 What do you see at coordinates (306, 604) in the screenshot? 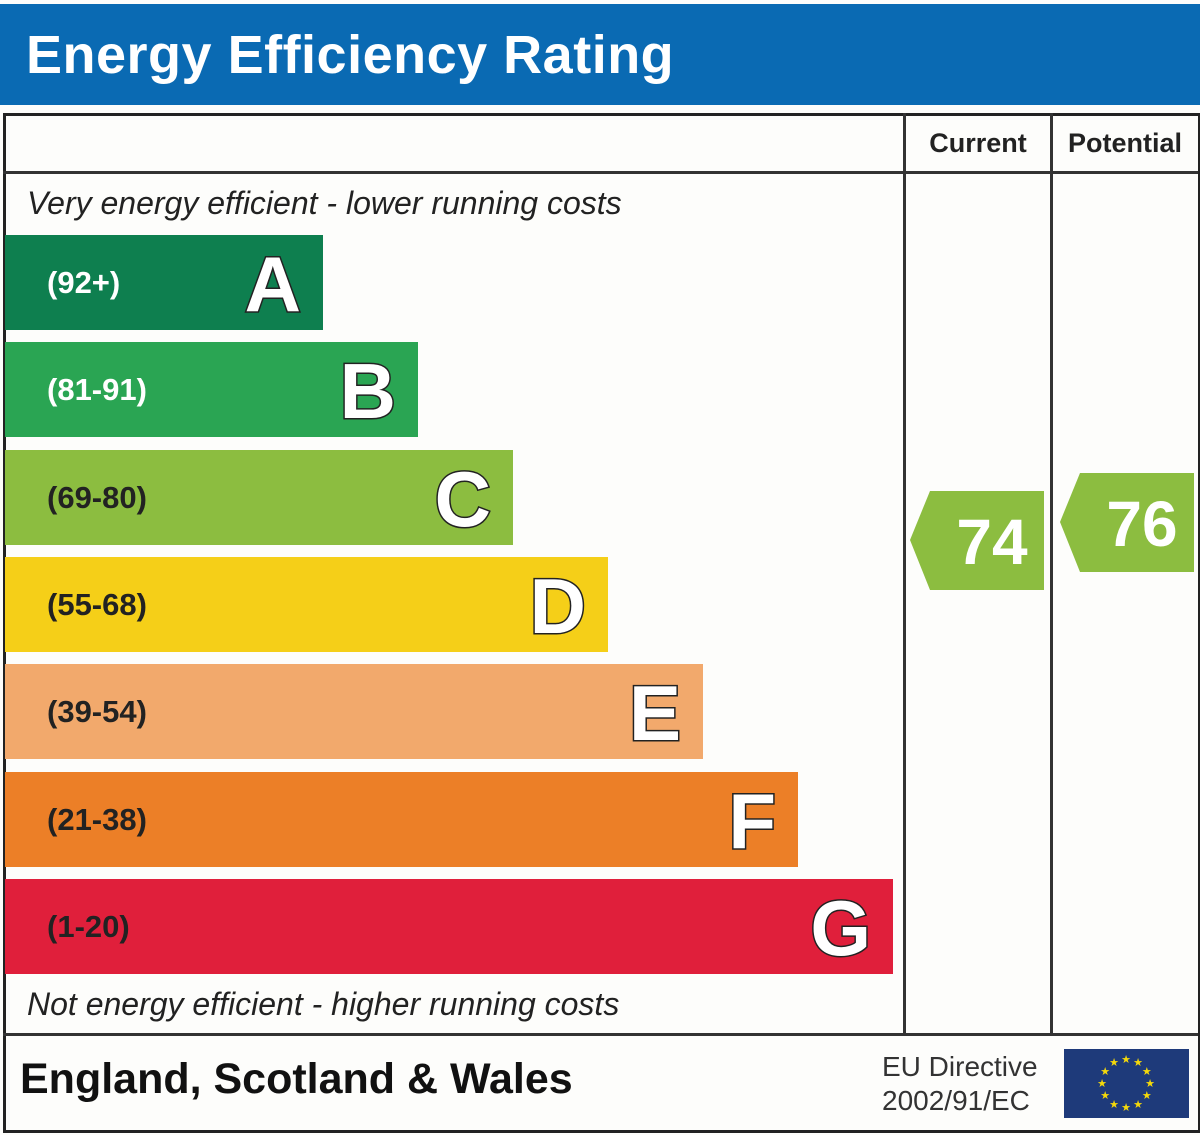
I see `band-d: (55-68) D` at bounding box center [306, 604].